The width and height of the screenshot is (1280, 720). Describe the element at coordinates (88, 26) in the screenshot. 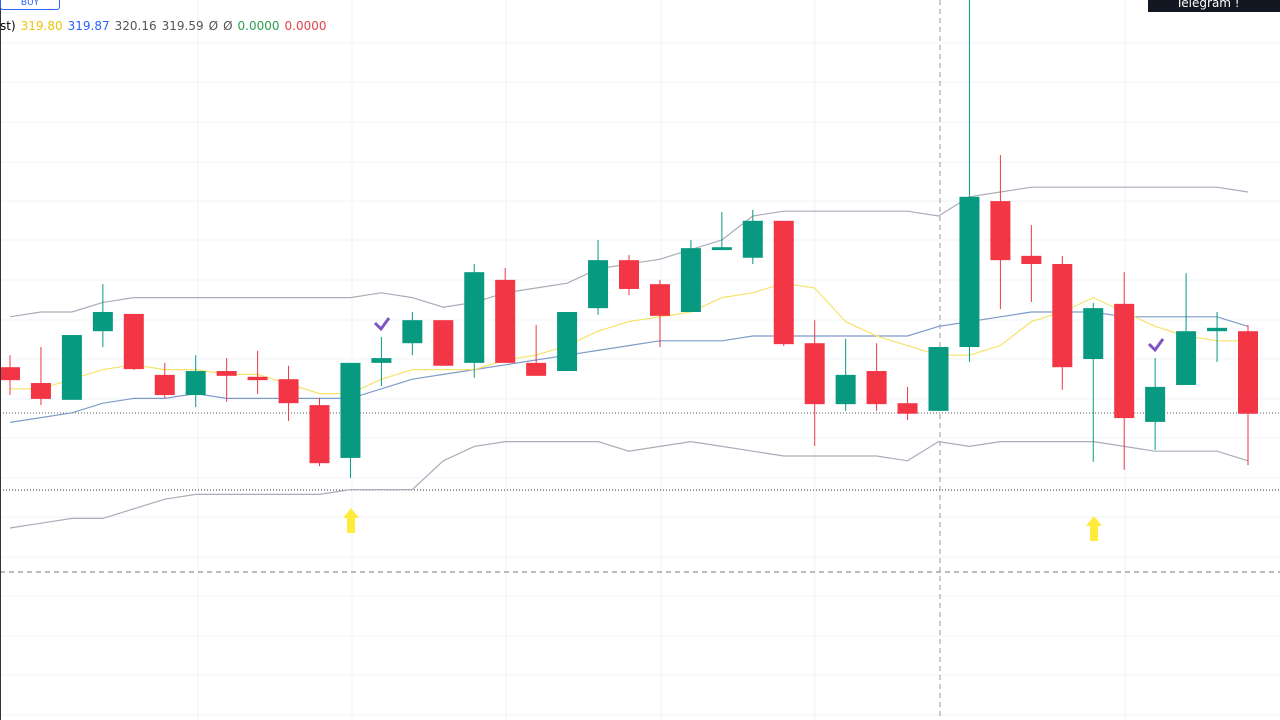

I see `indicator-value: 319.87` at that location.